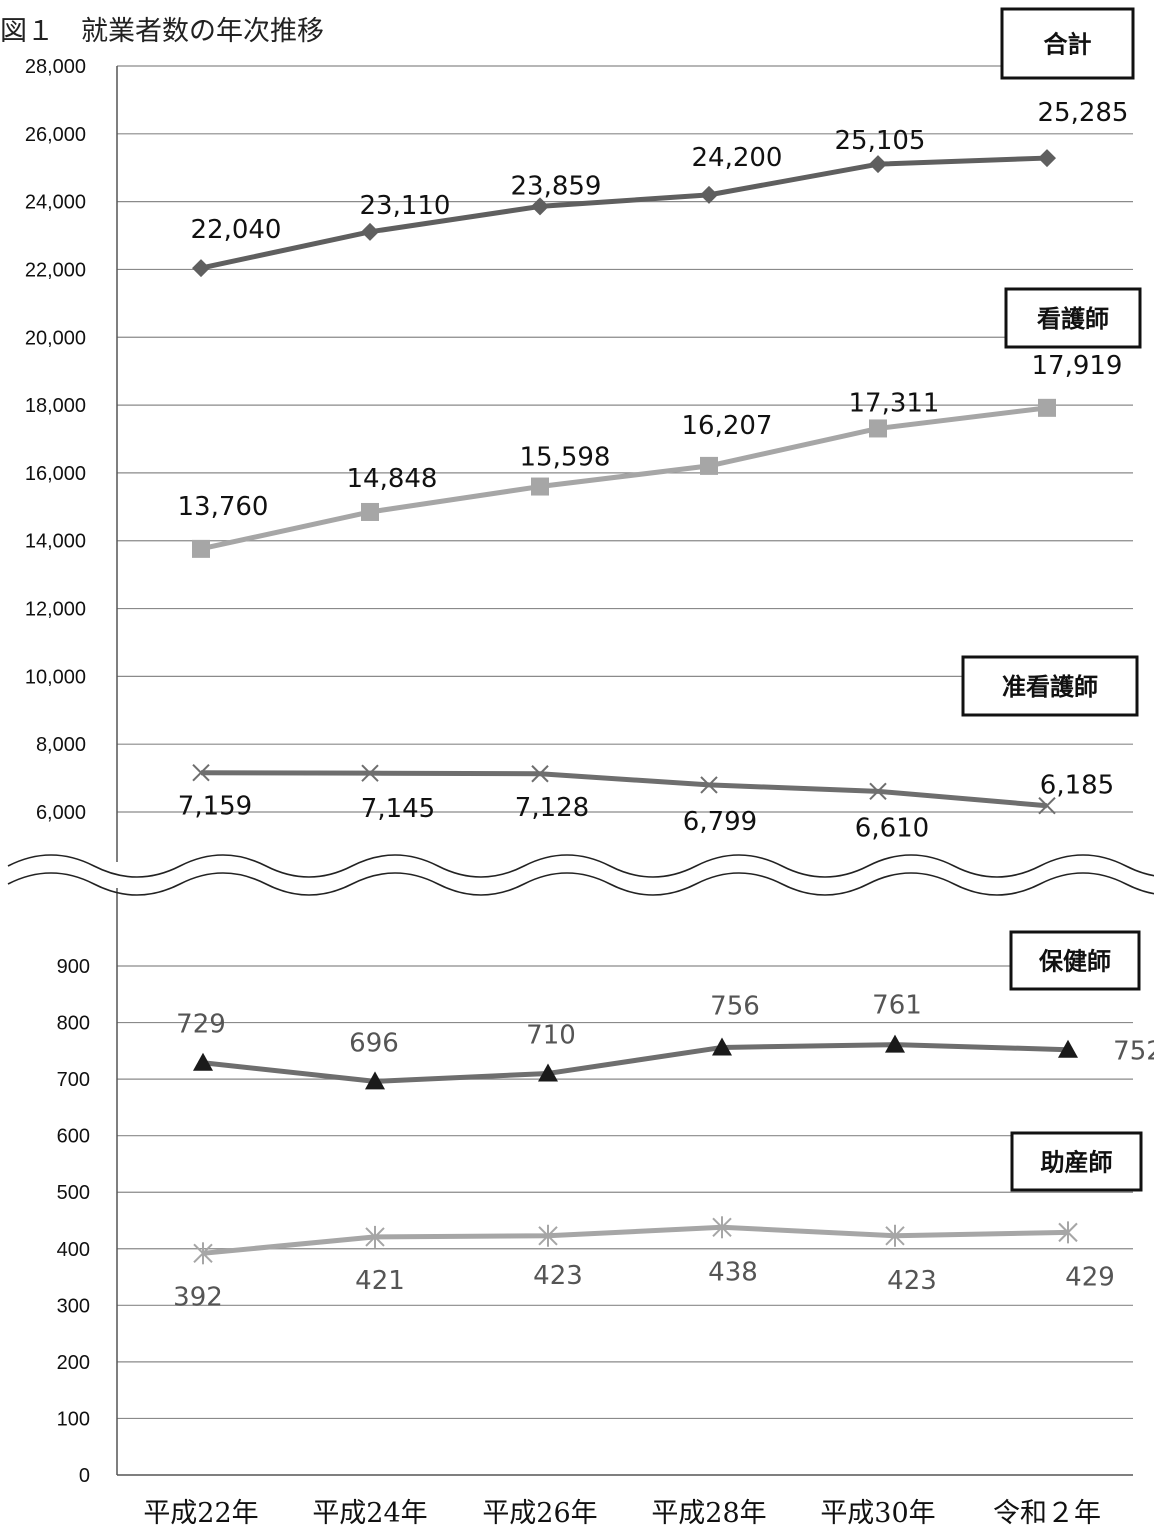 The width and height of the screenshot is (1154, 1530). Describe the element at coordinates (1077, 1163) in the screenshot. I see `series-name-label: 助産師` at that location.